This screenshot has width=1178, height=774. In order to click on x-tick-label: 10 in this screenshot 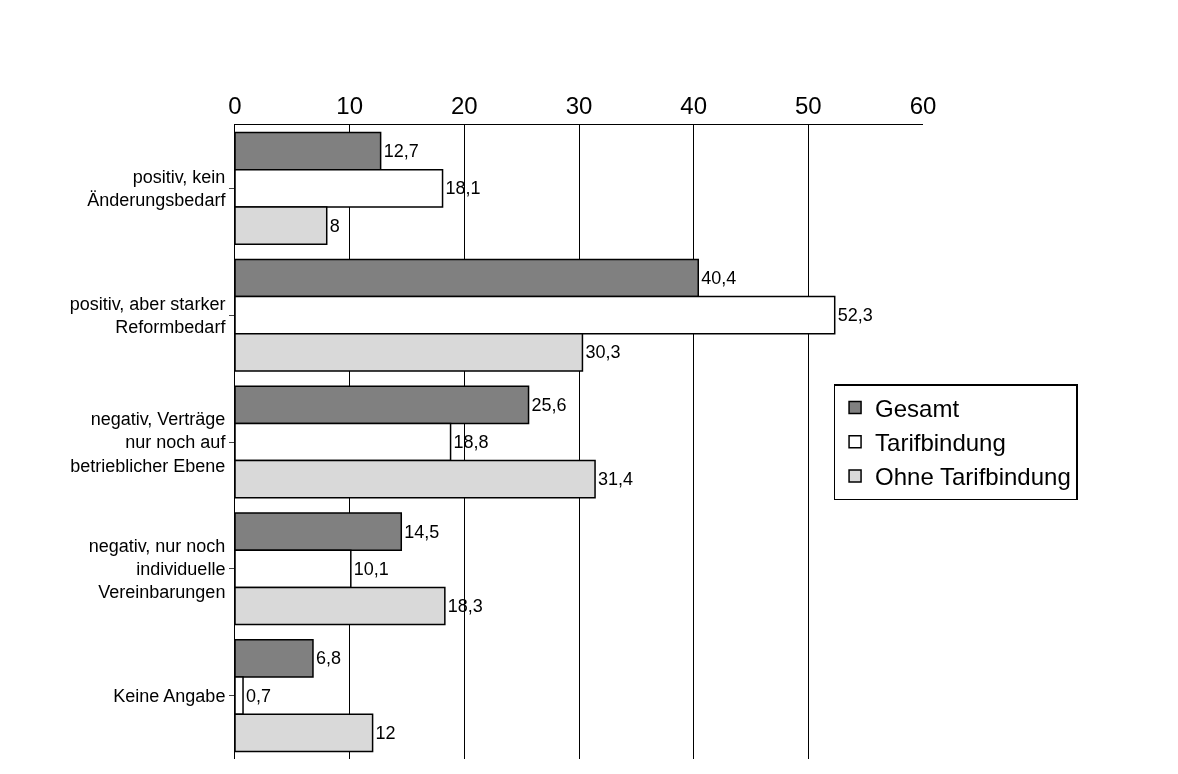, I will do `click(350, 106)`.